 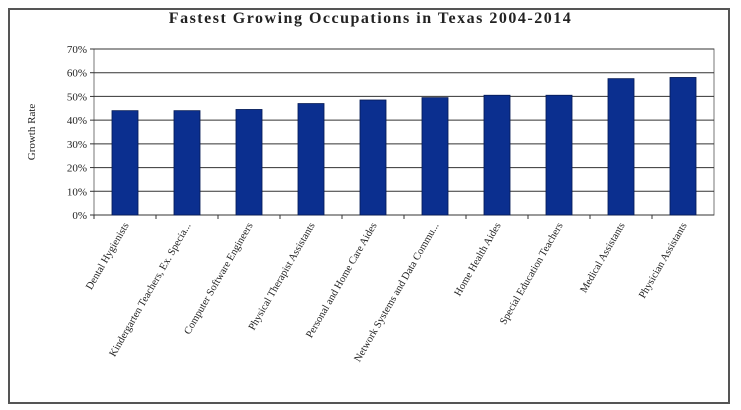 I want to click on y-axis-ticks: 0% 10% 20% 30% 40% 50% 60% 70%, so click(x=80, y=133).